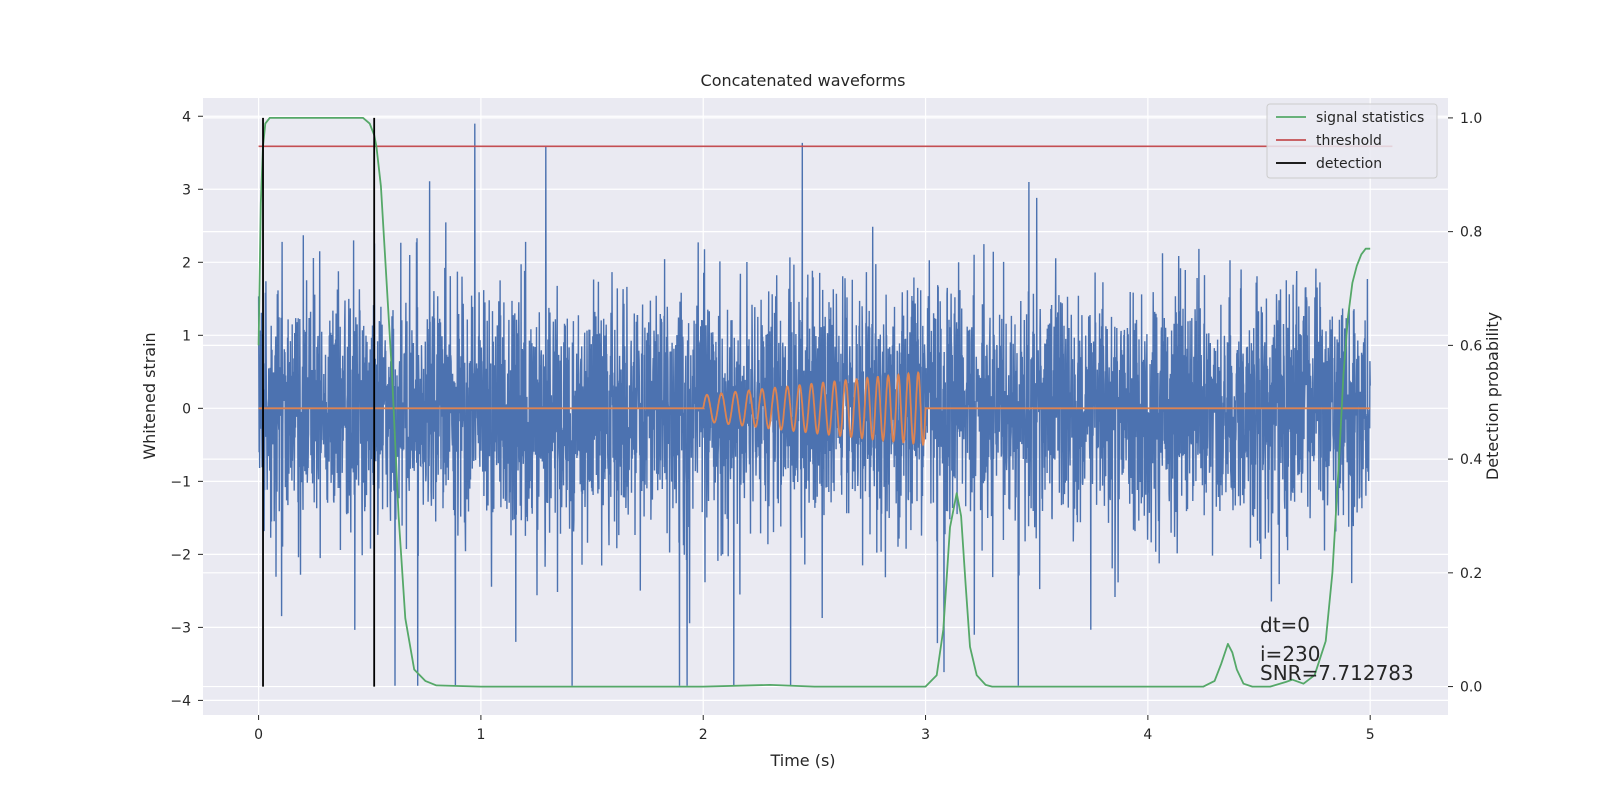  I want to click on legend-label-signal-statistics: signal statistics, so click(1370, 118).